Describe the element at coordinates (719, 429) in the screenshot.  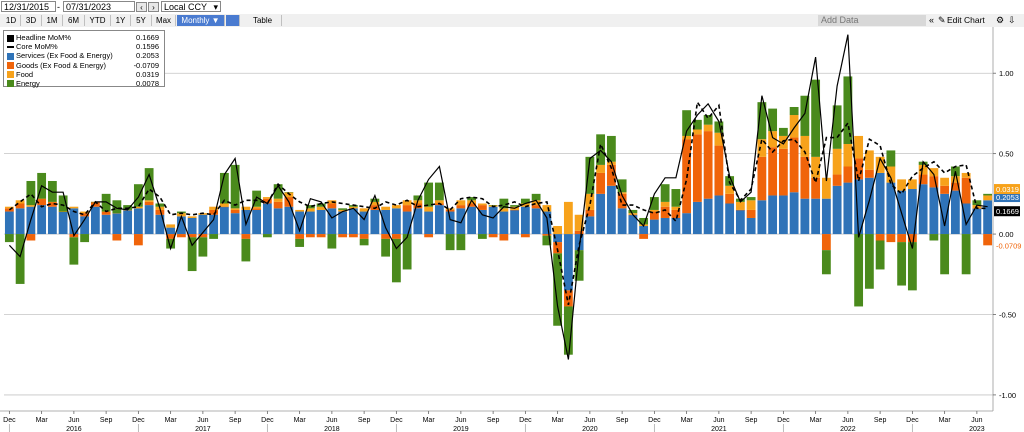
I see `year-label-5: 2021` at that location.